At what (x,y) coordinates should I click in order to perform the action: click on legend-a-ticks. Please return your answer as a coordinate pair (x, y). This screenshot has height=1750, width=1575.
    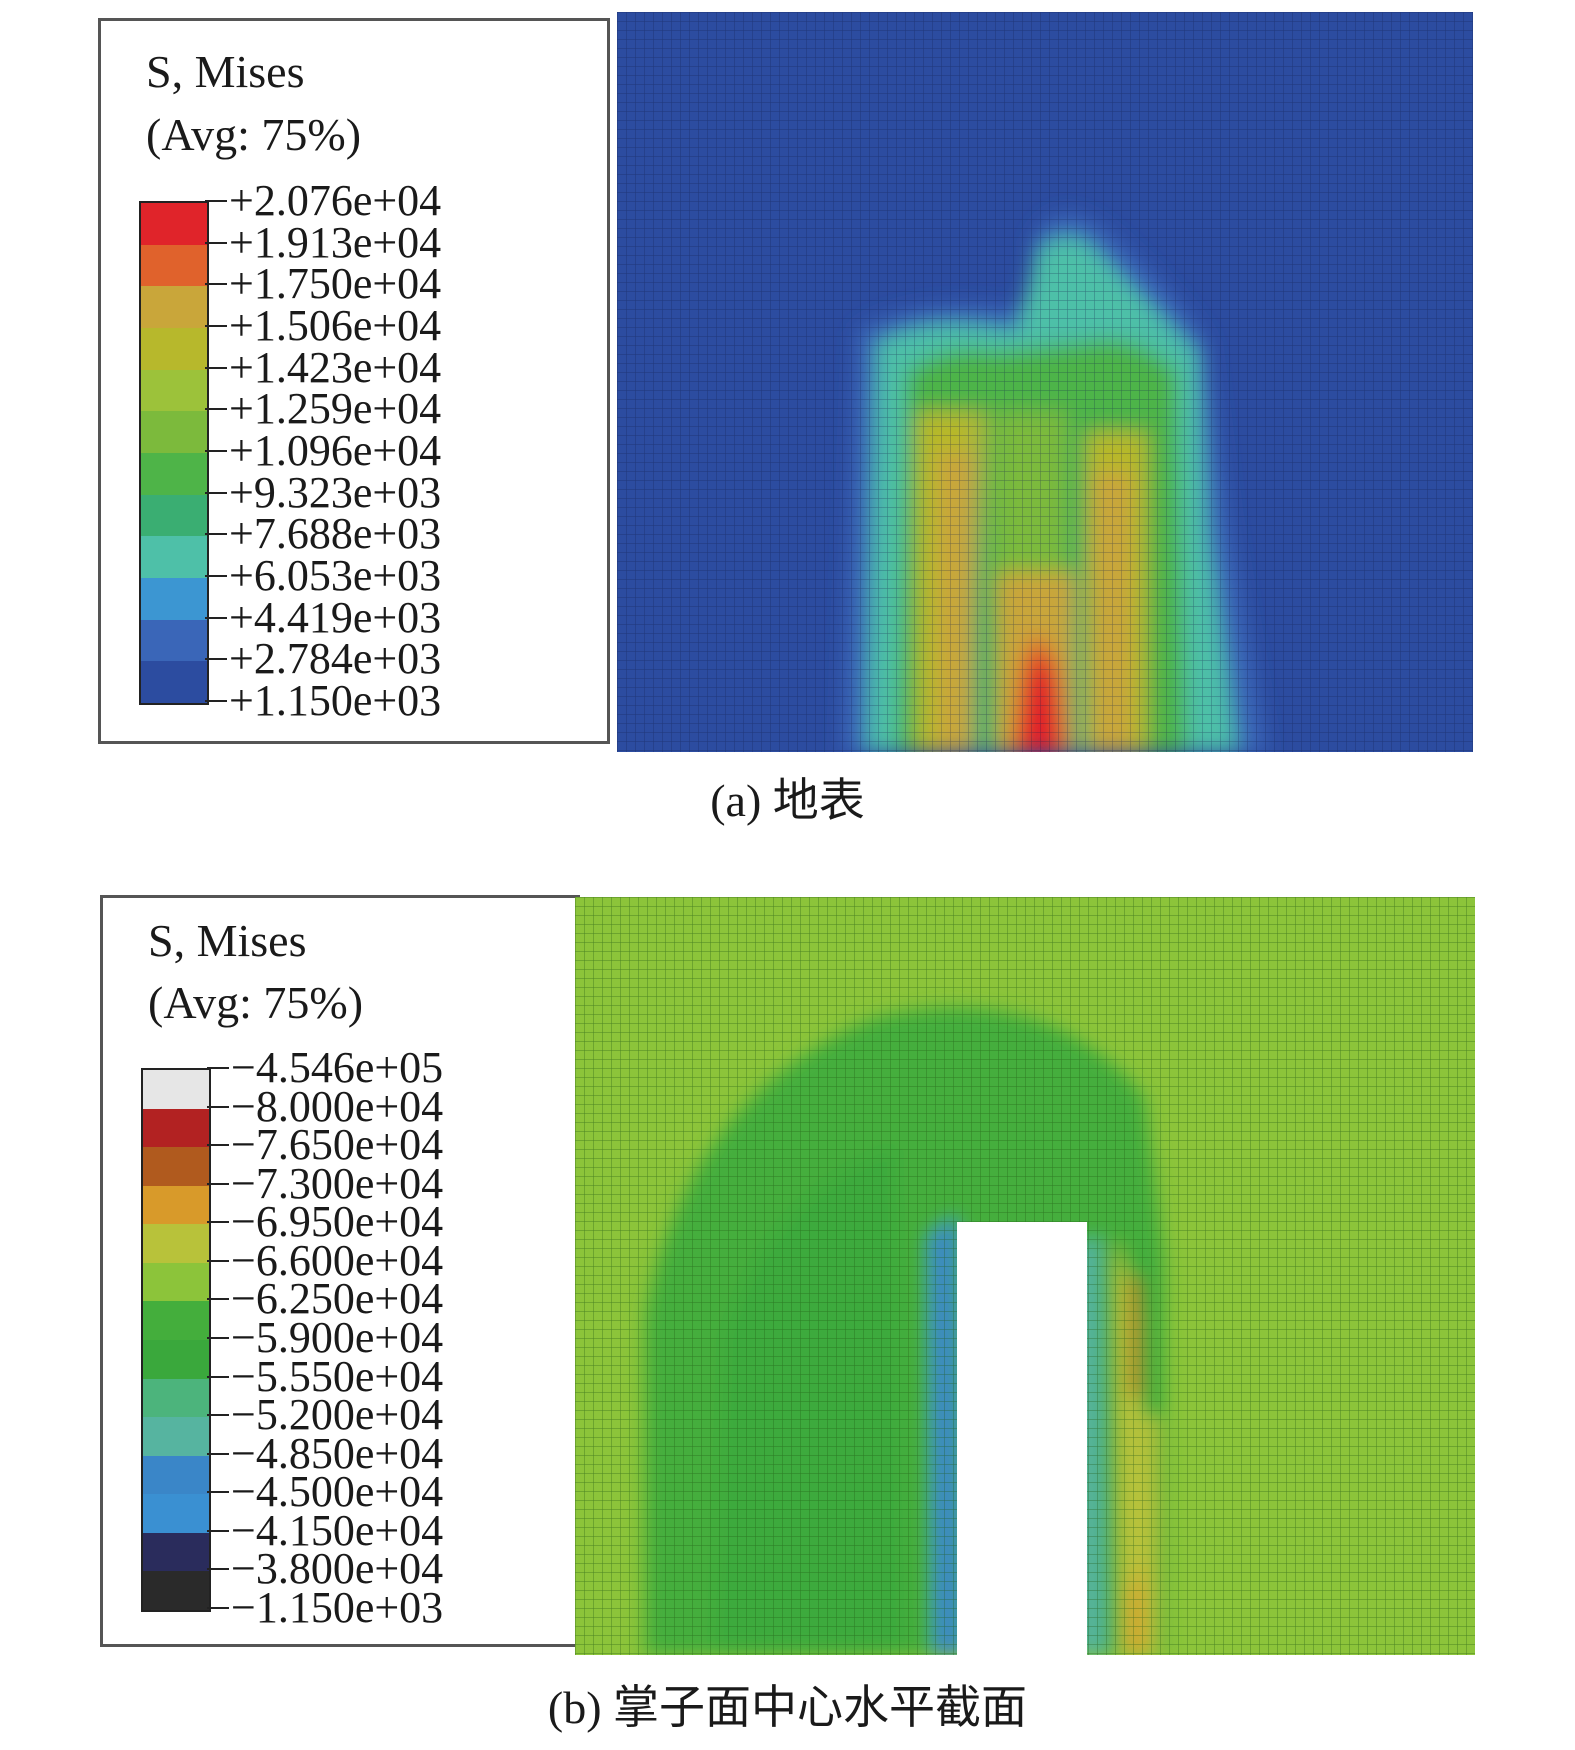
    Looking at the image, I should click on (216, 451).